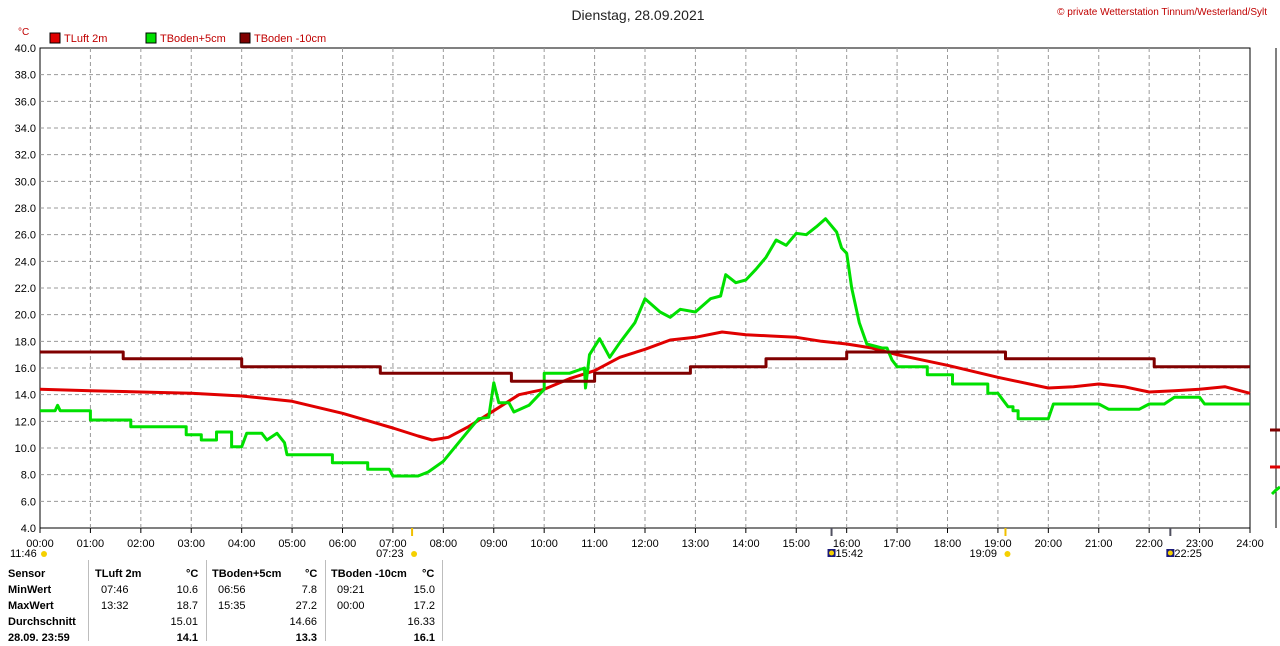 Image resolution: width=1280 pixels, height=646 pixels. I want to click on row-label: 28.09. 23:59, so click(39, 638).